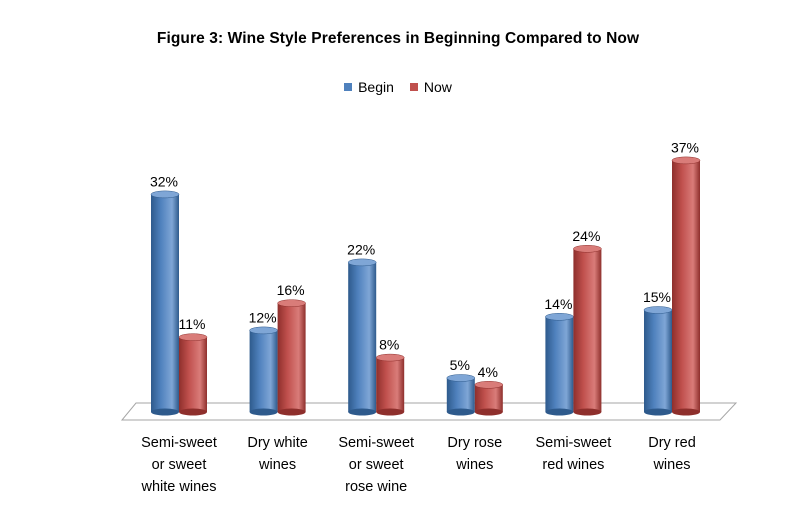 Image resolution: width=796 pixels, height=516 pixels. What do you see at coordinates (558, 304) in the screenshot?
I see `data-label-begin-4: 14%` at bounding box center [558, 304].